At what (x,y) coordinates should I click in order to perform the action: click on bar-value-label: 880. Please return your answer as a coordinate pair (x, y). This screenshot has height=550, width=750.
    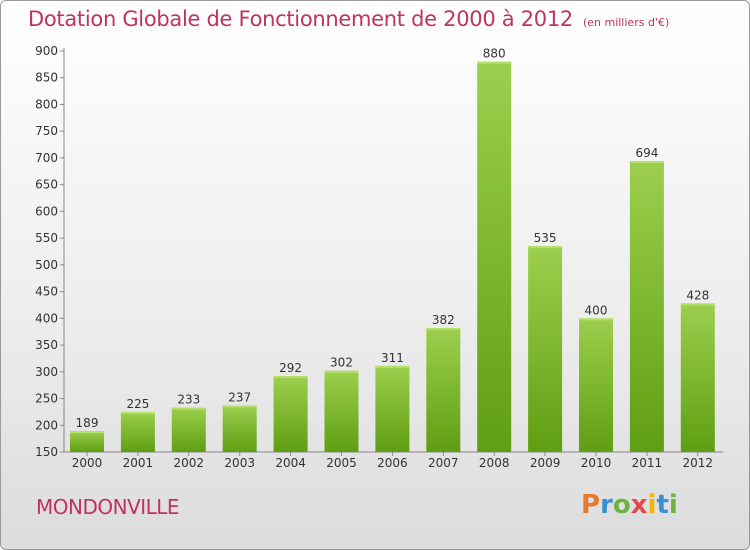
    Looking at the image, I should click on (494, 54).